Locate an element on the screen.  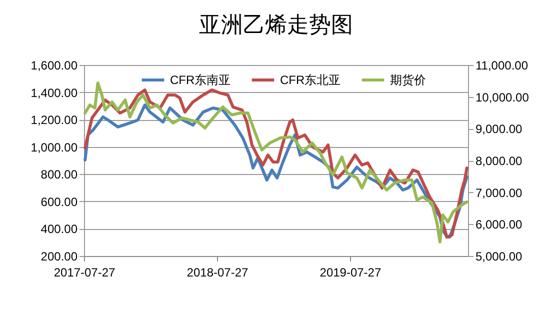
x-tick-label: 2018-07-27 is located at coordinates (217, 273).